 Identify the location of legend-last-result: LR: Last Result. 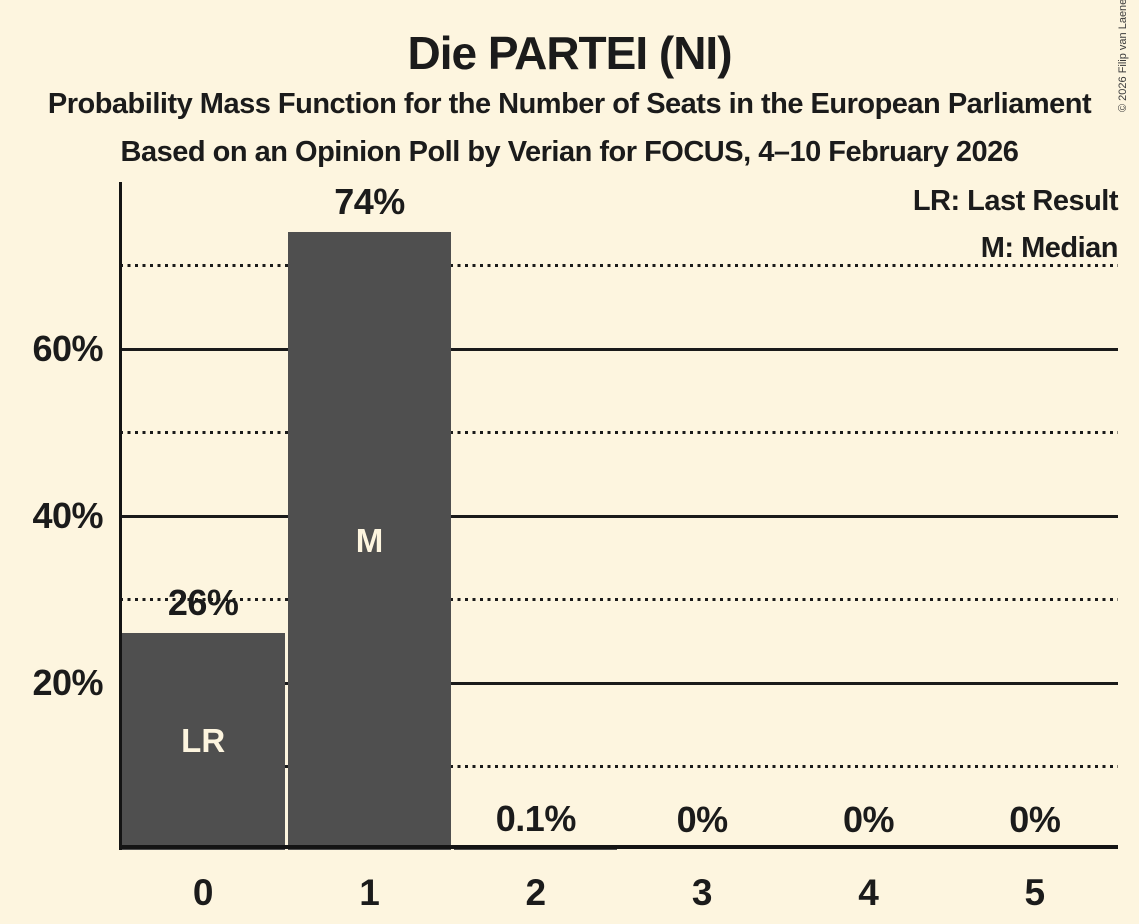
(1015, 201).